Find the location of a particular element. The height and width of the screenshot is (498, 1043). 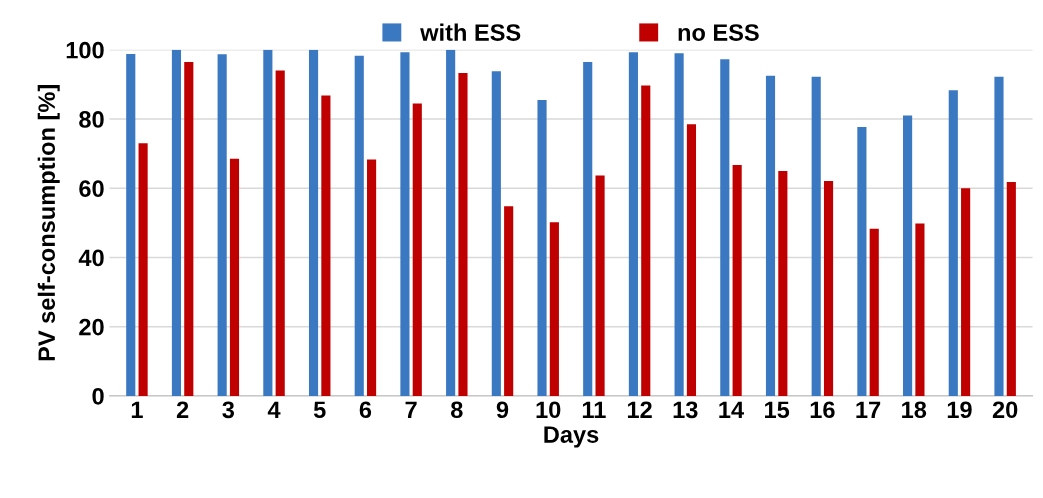

x-tick-label: 13 is located at coordinates (685, 410).